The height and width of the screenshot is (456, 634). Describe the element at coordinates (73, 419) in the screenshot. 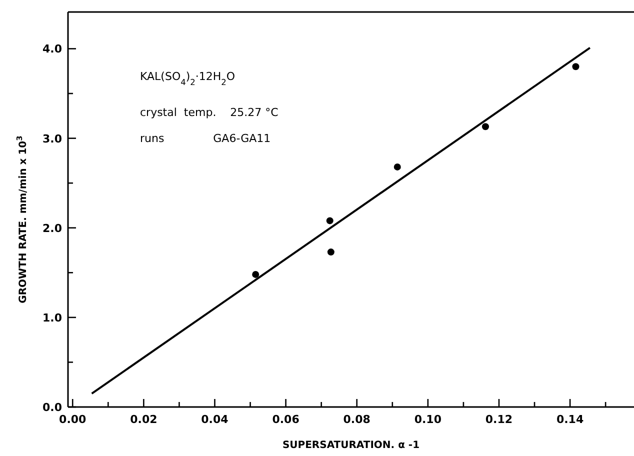

I see `x-tick-label: 0.00` at that location.